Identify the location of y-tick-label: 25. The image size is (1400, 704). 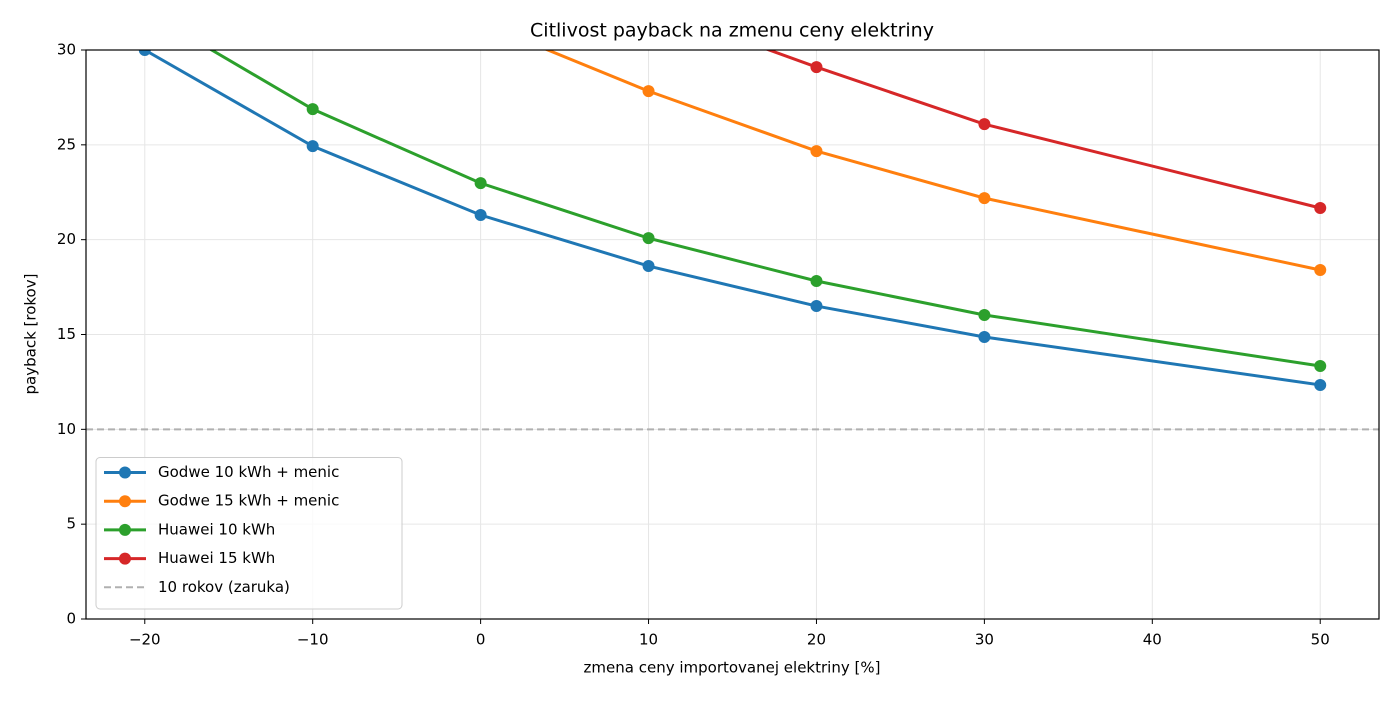
(66, 144).